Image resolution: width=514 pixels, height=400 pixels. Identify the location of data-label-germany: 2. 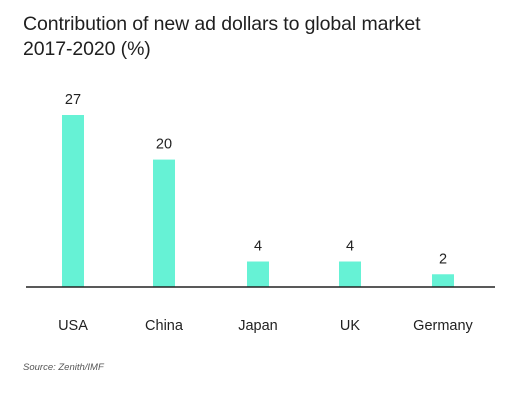
(443, 259).